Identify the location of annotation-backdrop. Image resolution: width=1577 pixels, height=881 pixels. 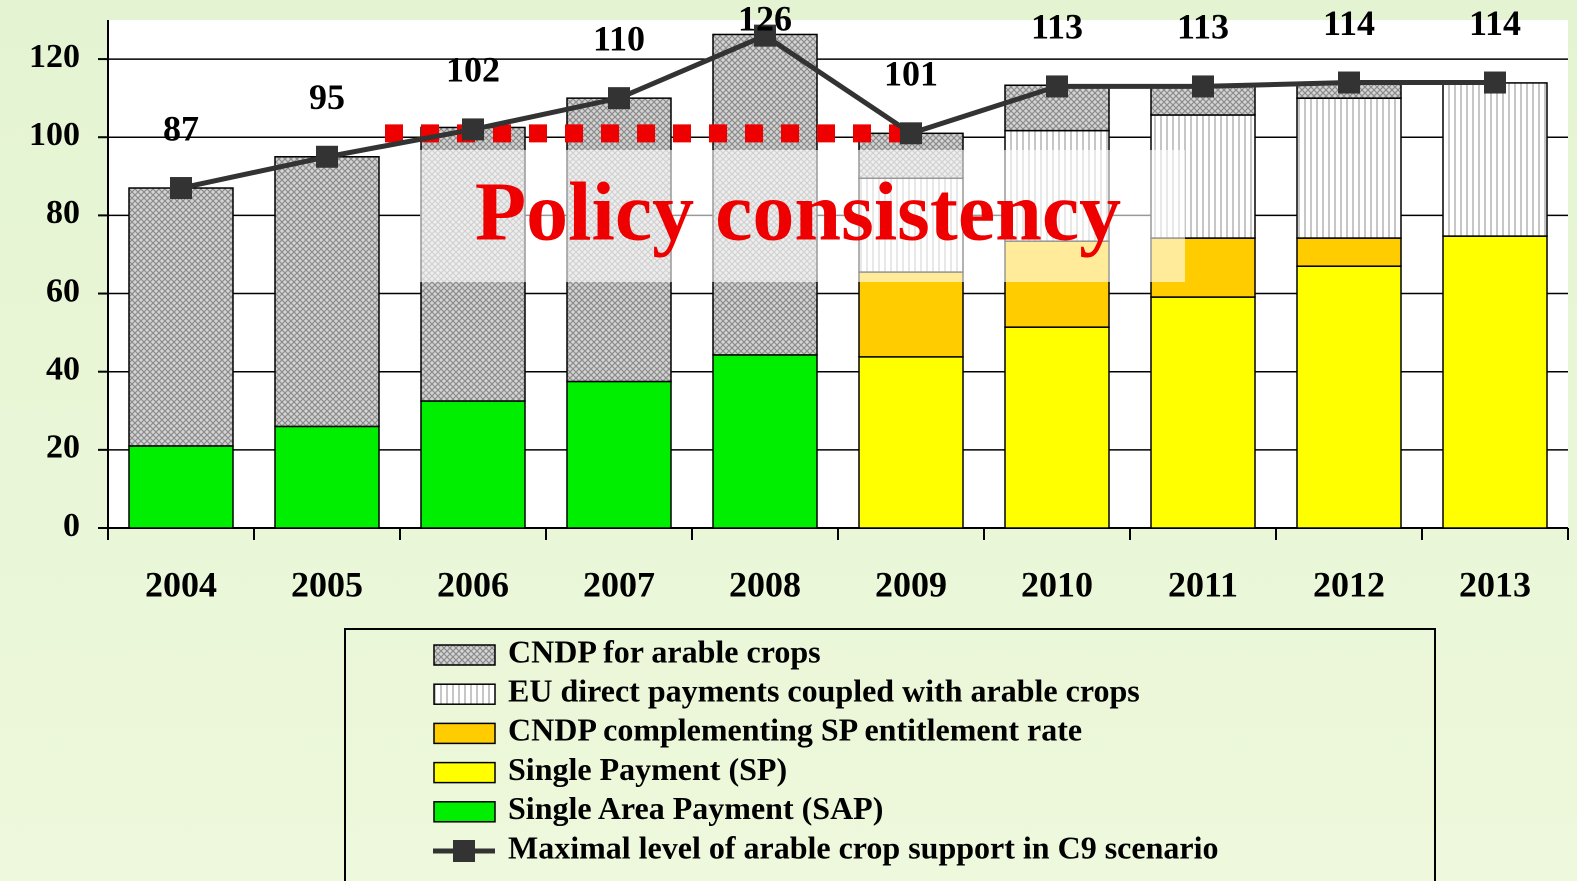
(802, 216).